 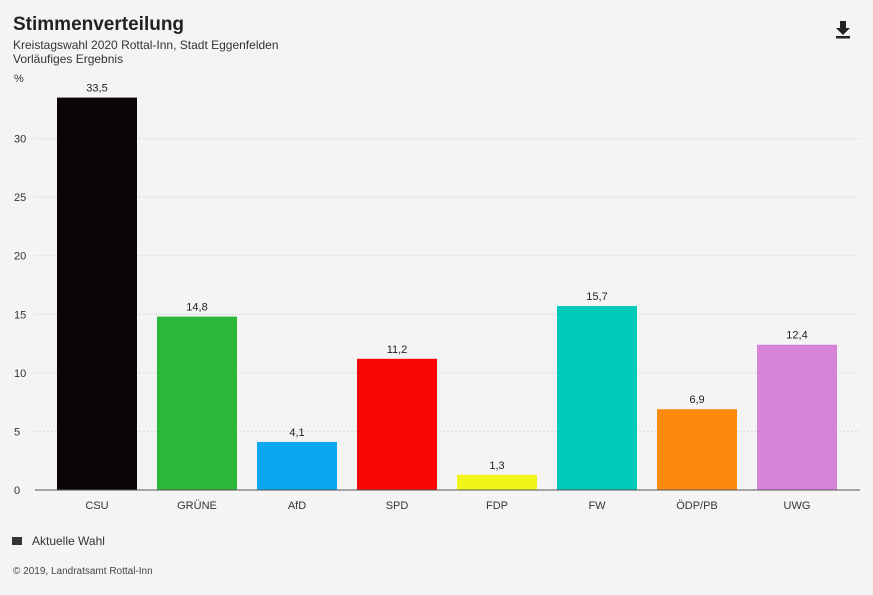 I want to click on bar-fdp, so click(x=497, y=482).